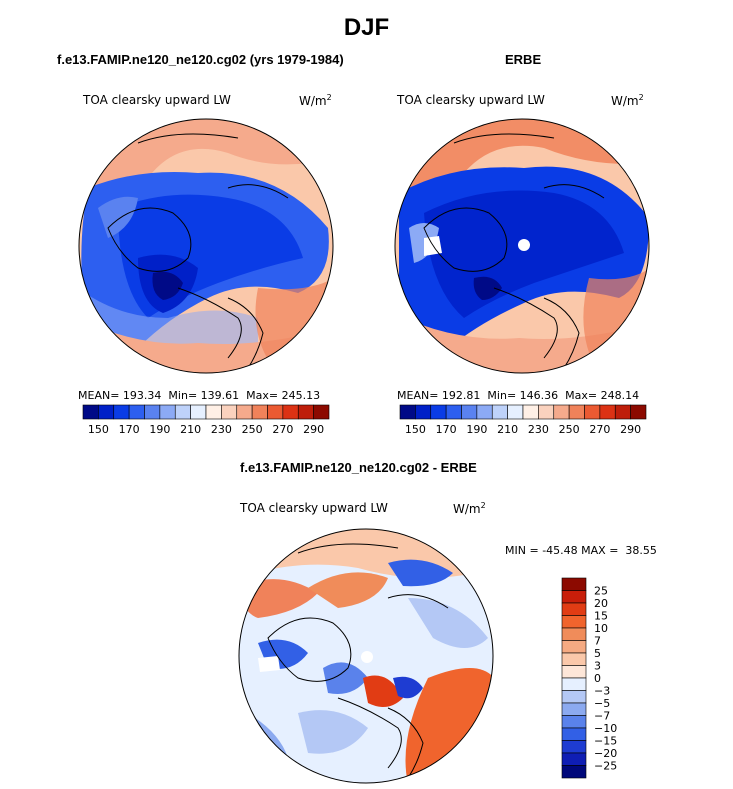 This screenshot has height=789, width=733. Describe the element at coordinates (366, 656) in the screenshot. I see `panel-3-map` at that location.